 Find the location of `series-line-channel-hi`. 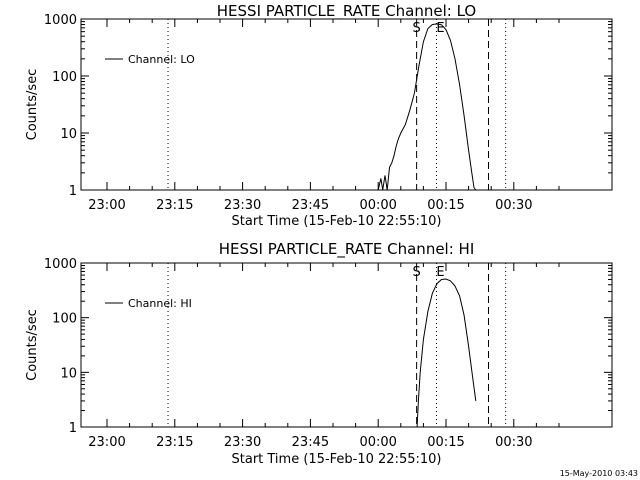

series-line-channel-hi is located at coordinates (446, 353).